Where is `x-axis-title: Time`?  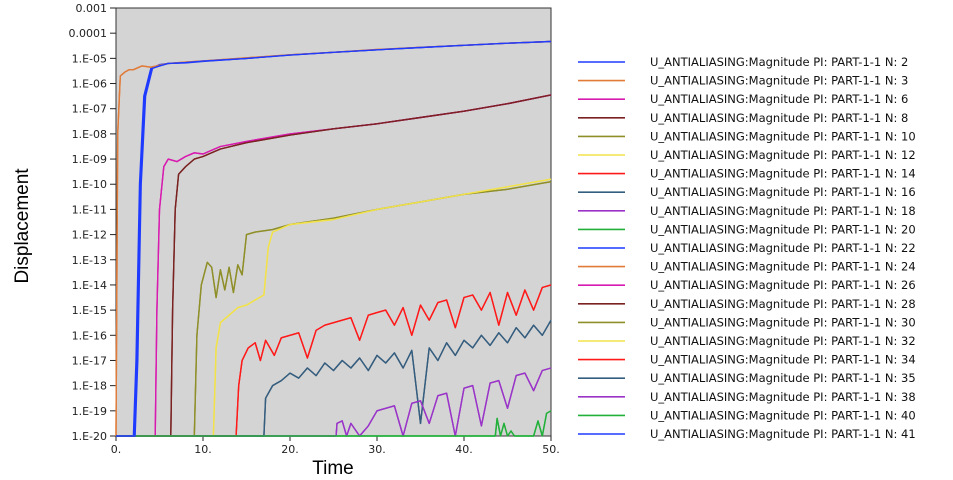
x-axis-title: Time is located at coordinates (333, 468).